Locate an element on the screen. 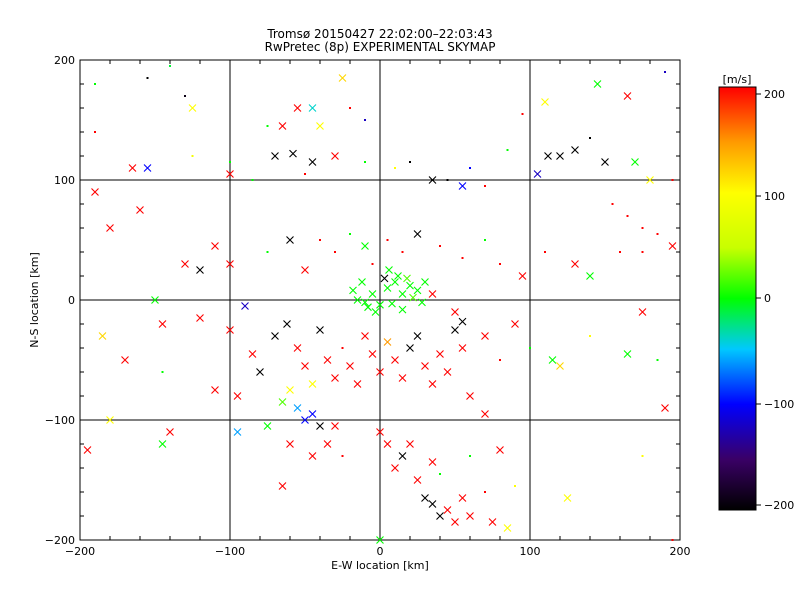 This screenshot has height=600, width=800. x-tick-label: 100 is located at coordinates (530, 551).